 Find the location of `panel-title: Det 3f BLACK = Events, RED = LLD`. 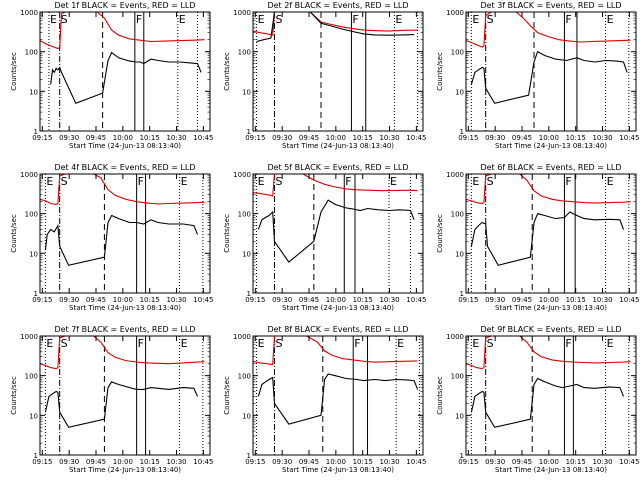

panel-title: Det 3f BLACK = Events, RED = LLD is located at coordinates (550, 5).